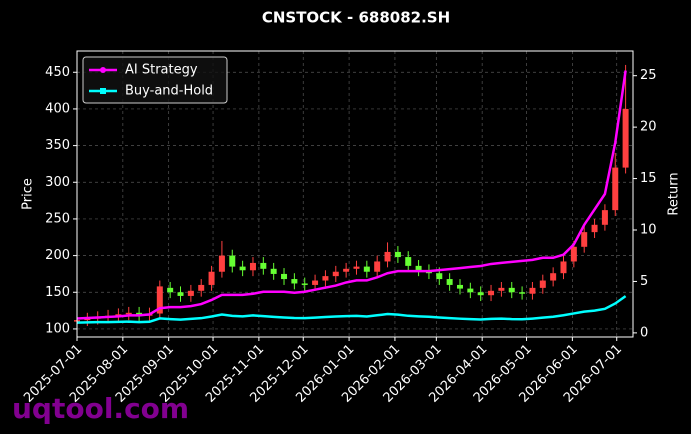 This screenshot has height=434, width=691. Describe the element at coordinates (351, 309) in the screenshot. I see `series-line` at that location.